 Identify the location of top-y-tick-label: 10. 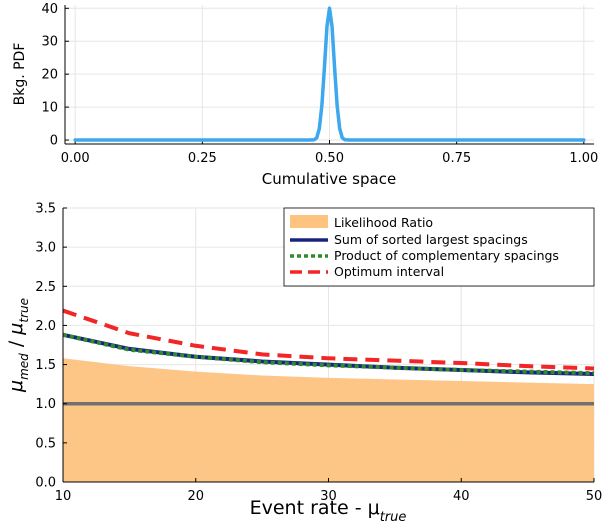
(49, 108).